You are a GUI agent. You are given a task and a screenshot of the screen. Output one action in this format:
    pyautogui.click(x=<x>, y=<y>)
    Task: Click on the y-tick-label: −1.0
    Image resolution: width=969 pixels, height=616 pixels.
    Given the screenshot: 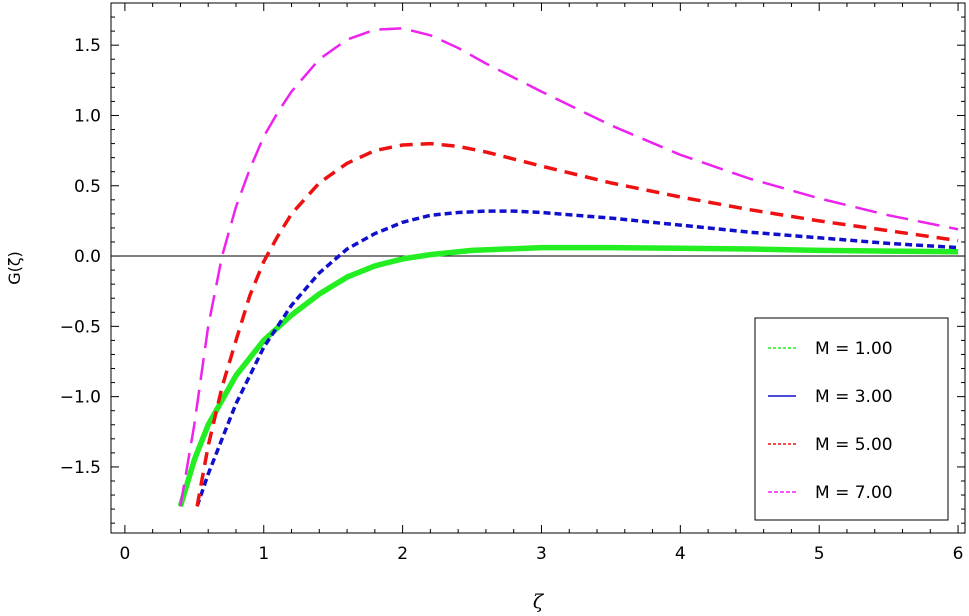 What is the action you would take?
    pyautogui.click(x=80, y=398)
    